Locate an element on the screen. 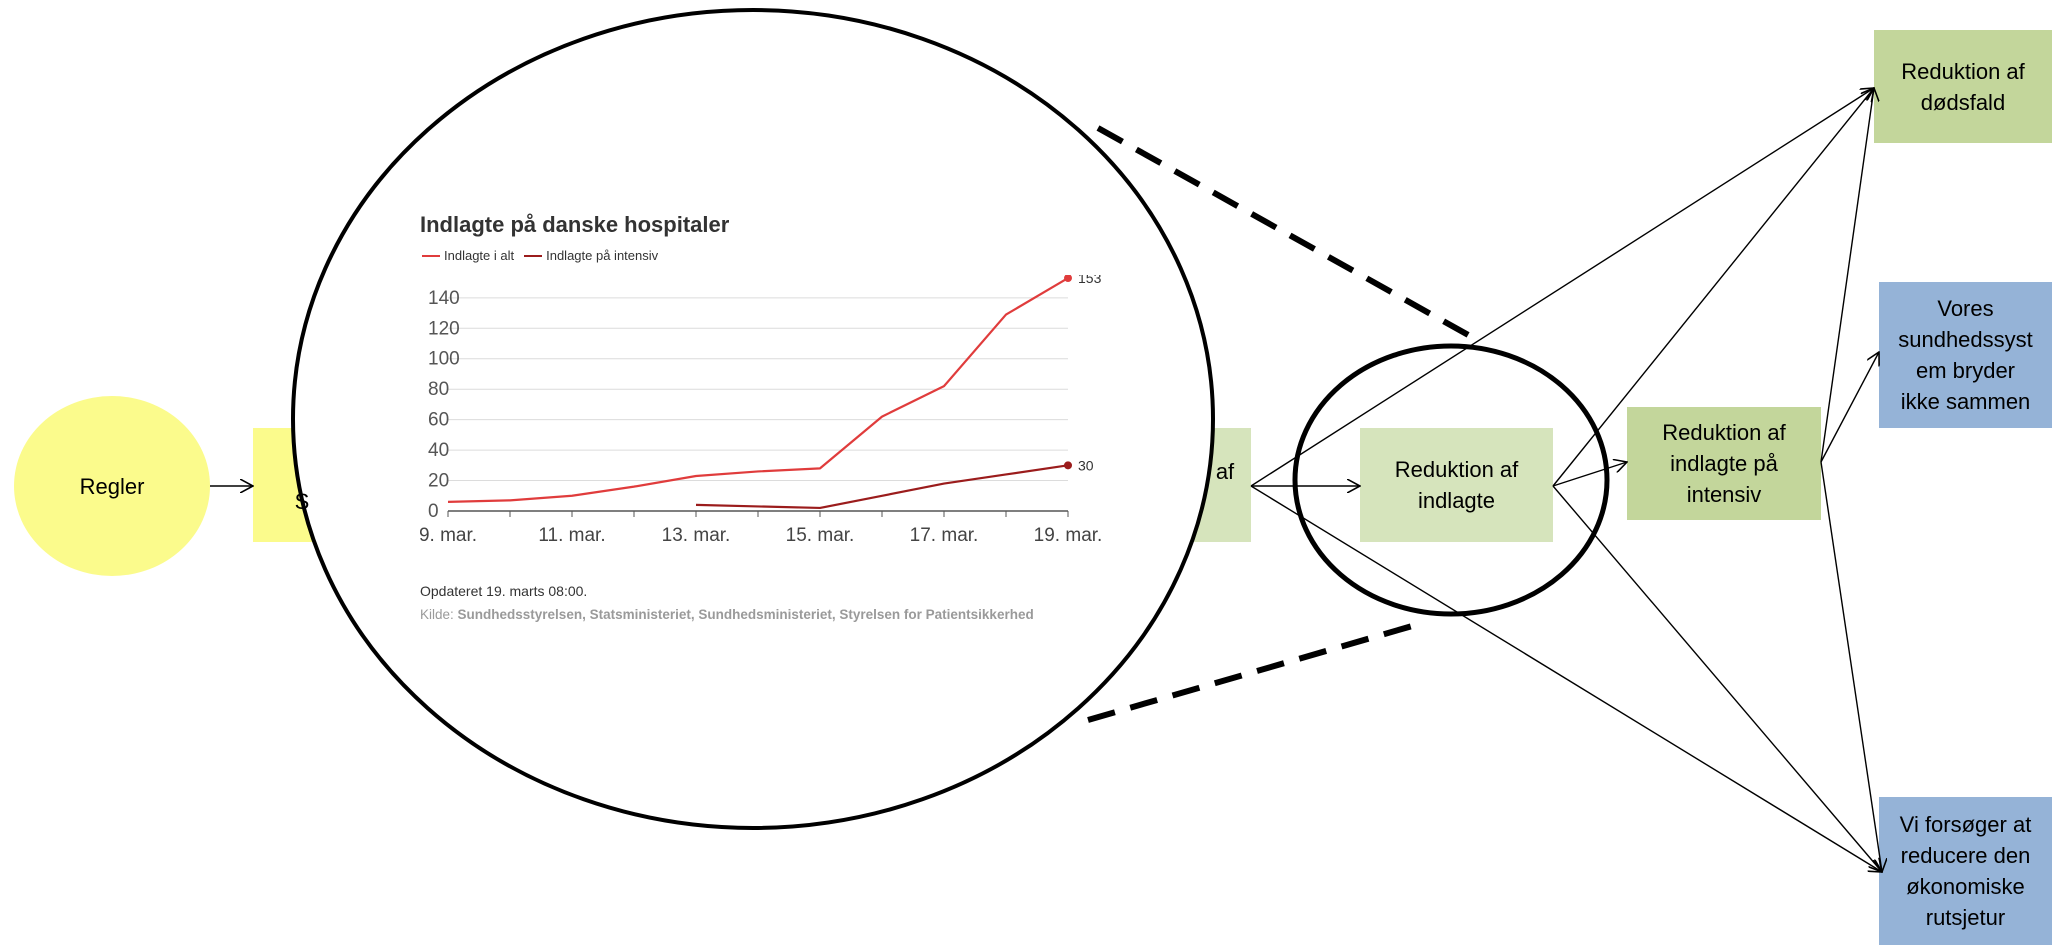 The image size is (2052, 945). line-intensiv-to-dodsfald is located at coordinates (1847, 275).